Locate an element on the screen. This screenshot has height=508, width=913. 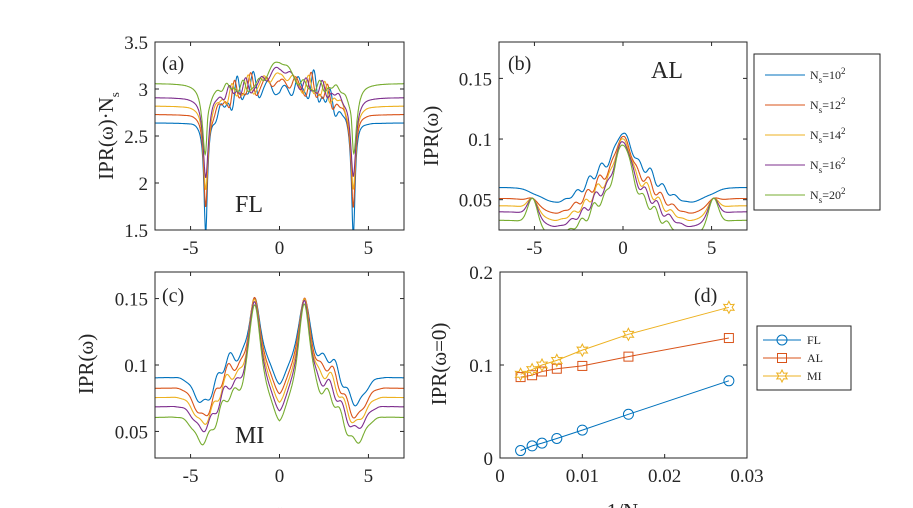
panel-a-ytick-label: 1.5 is located at coordinates (136, 231).